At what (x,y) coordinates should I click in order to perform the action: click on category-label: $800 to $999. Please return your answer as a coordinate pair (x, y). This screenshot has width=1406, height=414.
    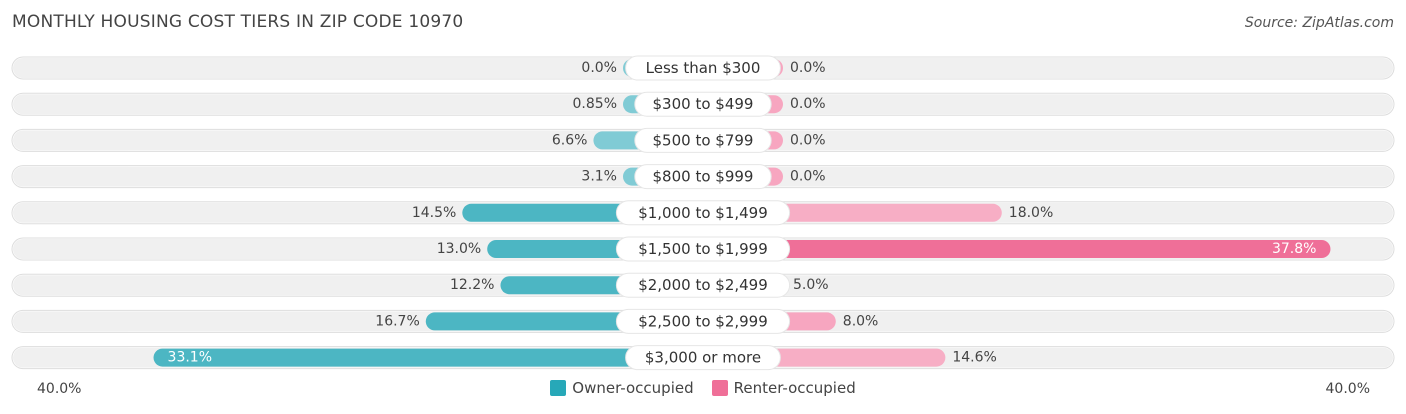
    Looking at the image, I should click on (703, 177).